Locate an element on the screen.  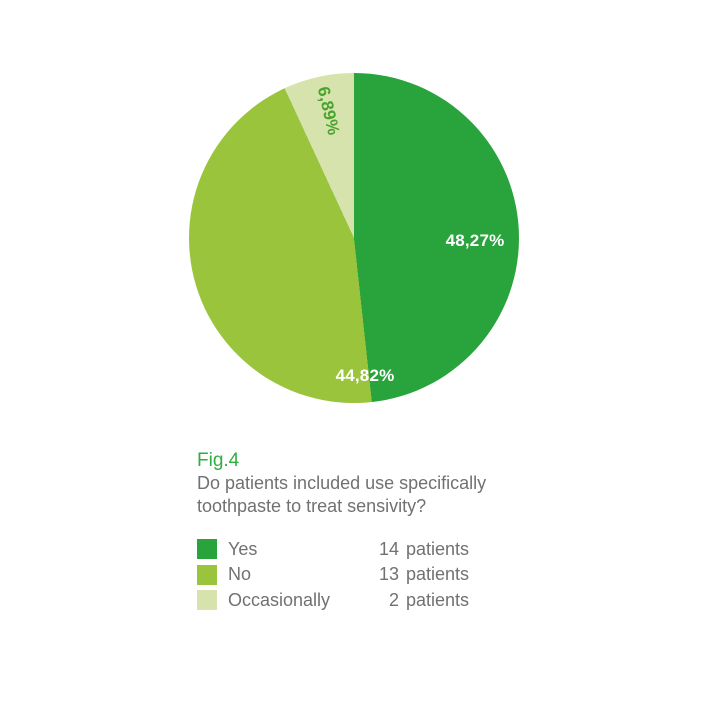
legend-row-occasionally: Occasionally 2 patients is located at coordinates (333, 600).